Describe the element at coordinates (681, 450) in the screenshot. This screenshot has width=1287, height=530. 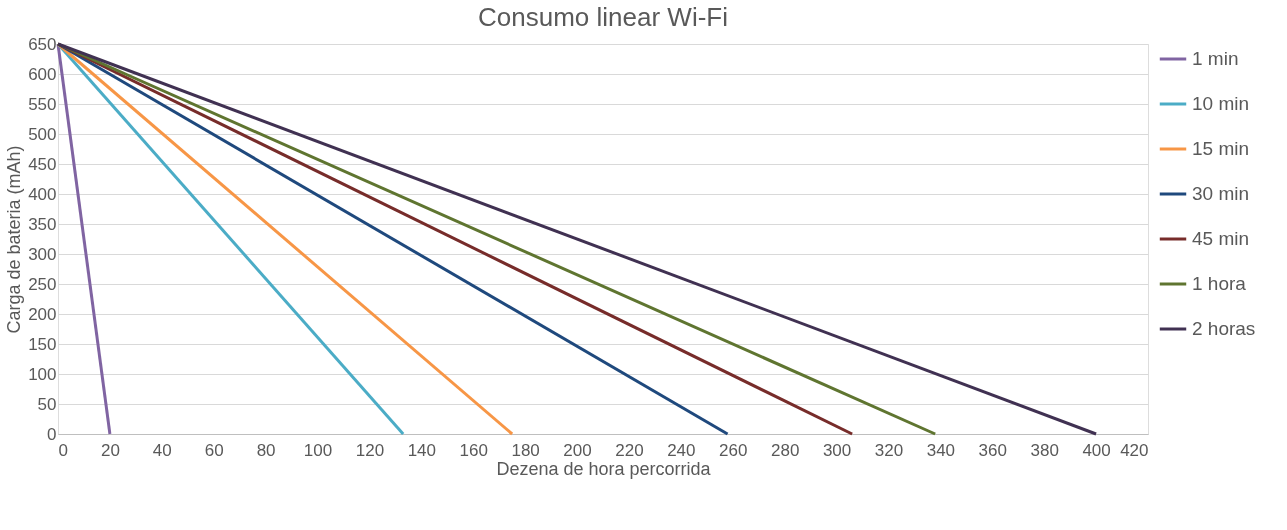
I see `x-tick-label: 240` at that location.